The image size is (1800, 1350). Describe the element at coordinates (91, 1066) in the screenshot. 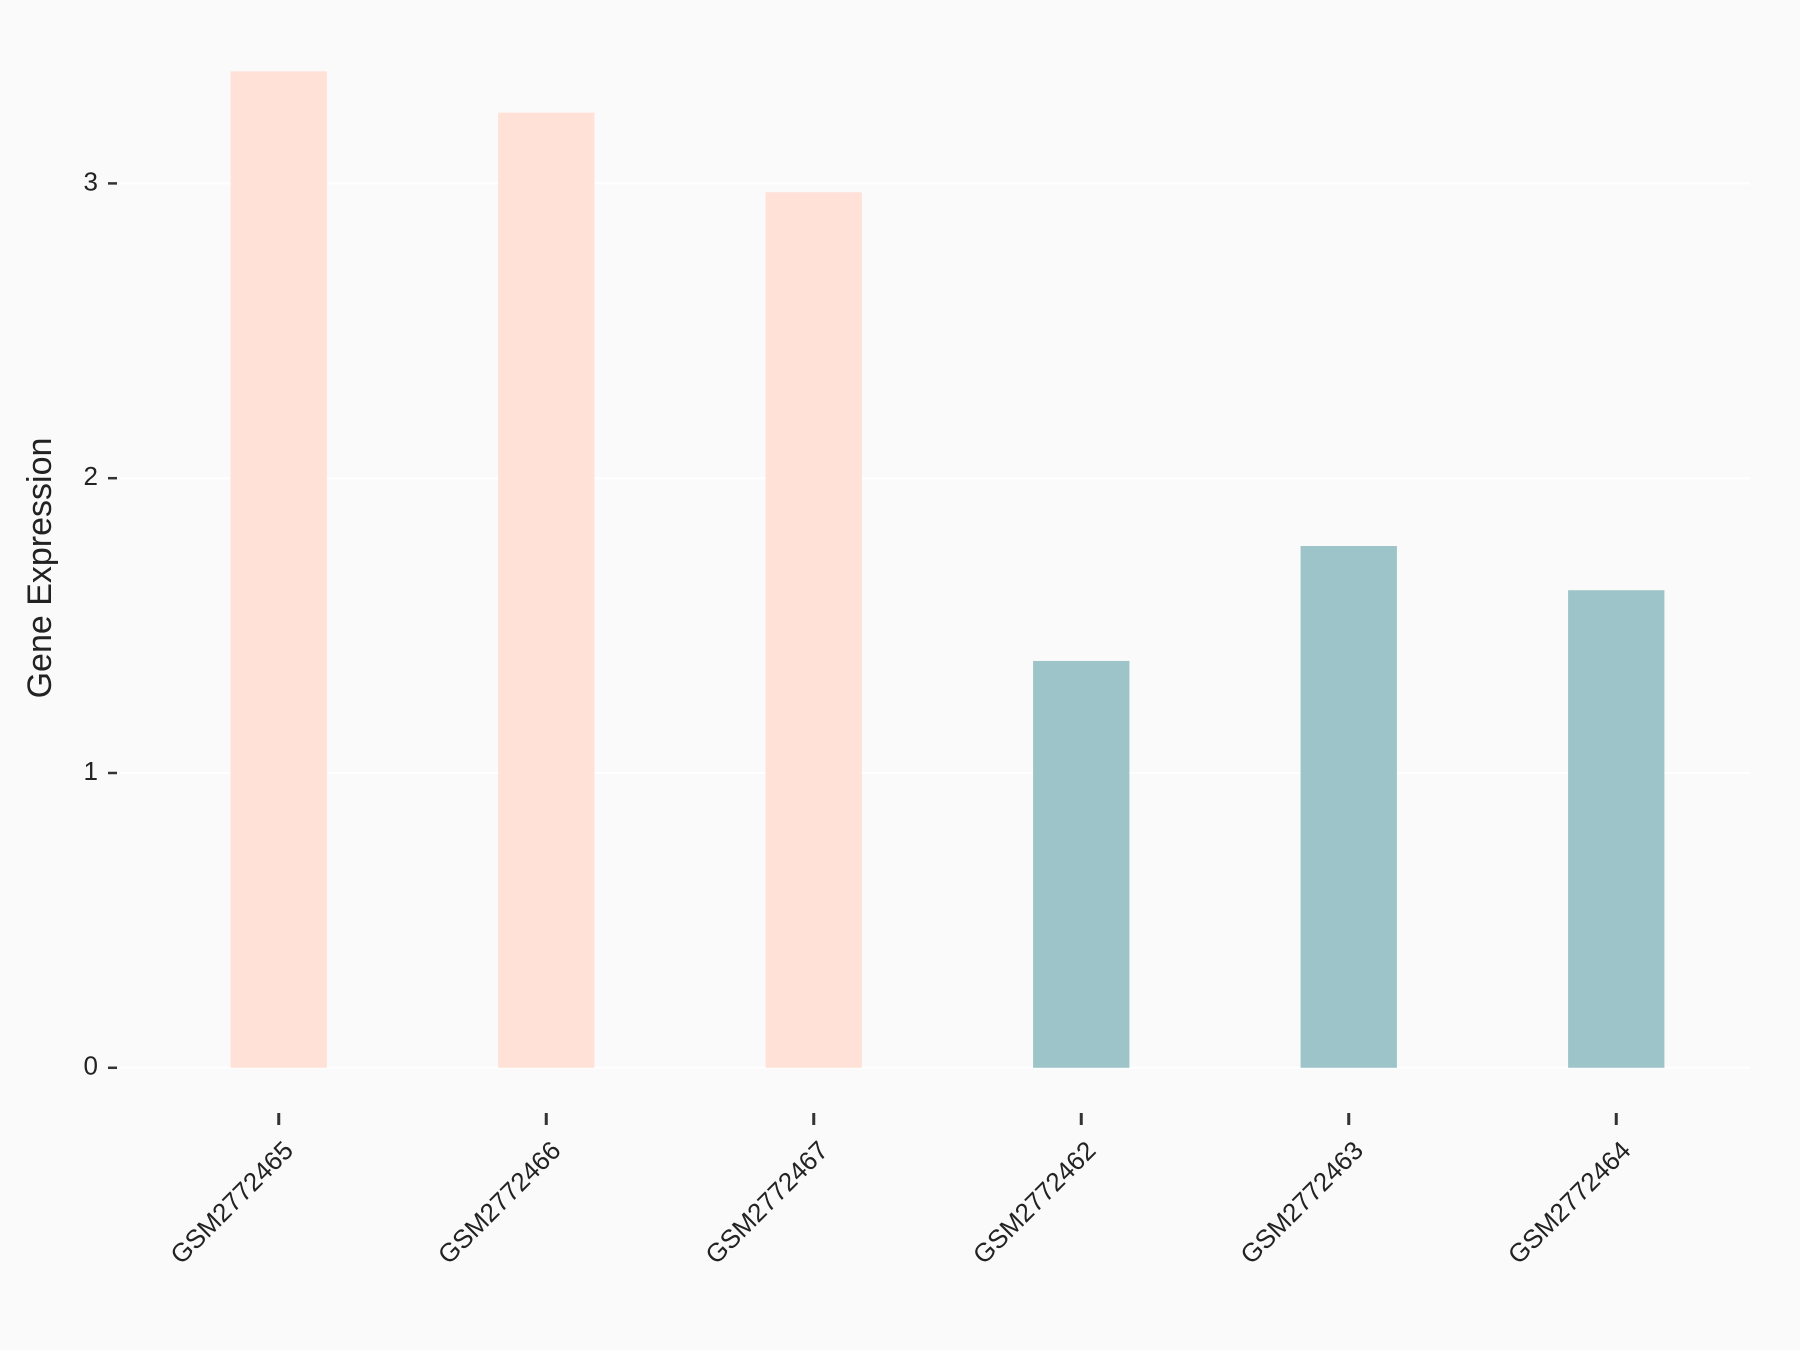

I see `y-tick-label: 0` at that location.